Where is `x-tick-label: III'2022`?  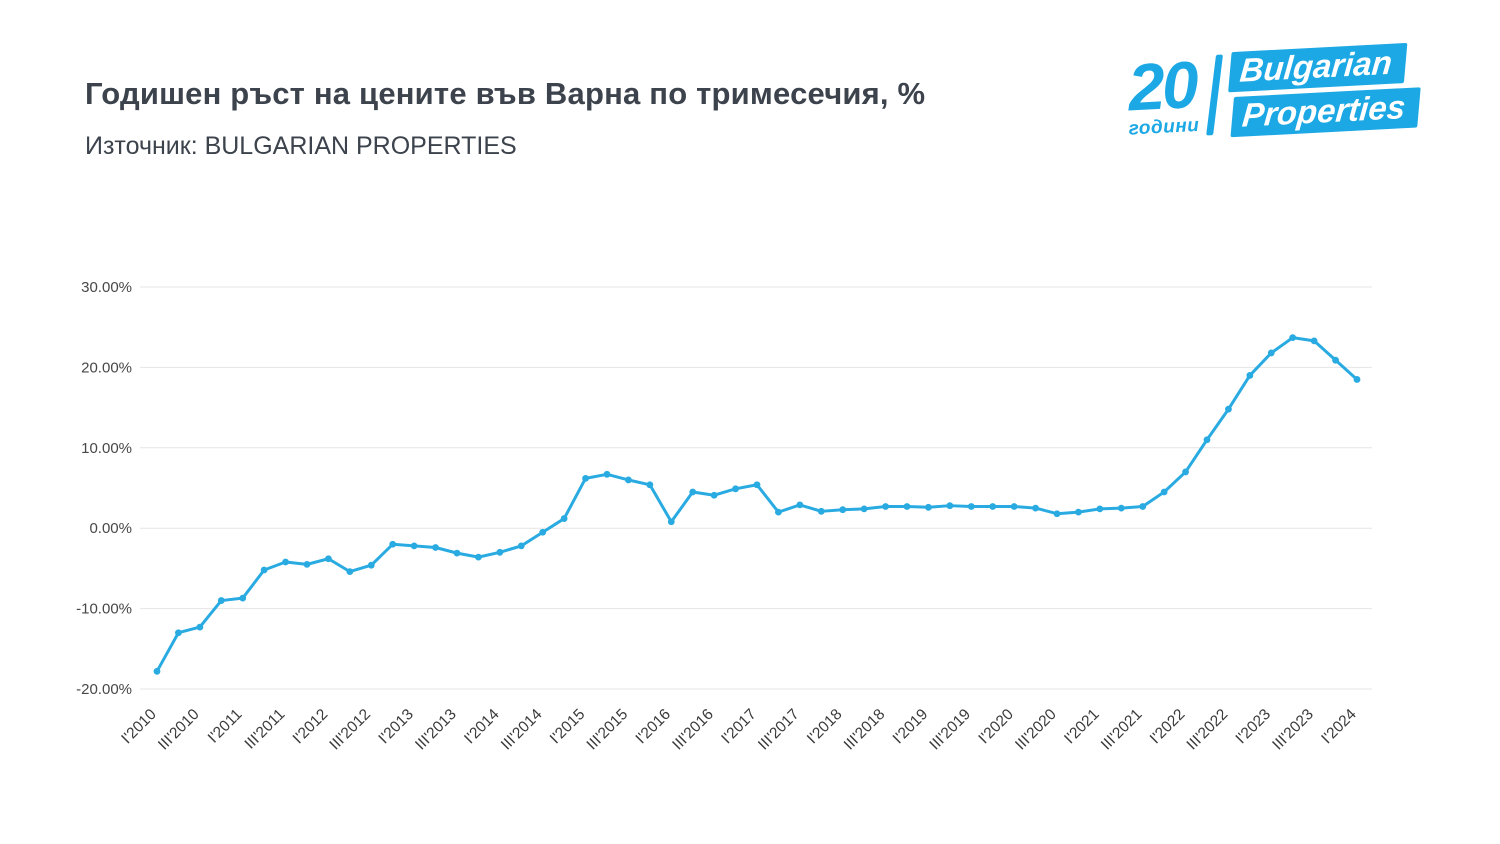 x-tick-label: III'2022 is located at coordinates (1208, 730).